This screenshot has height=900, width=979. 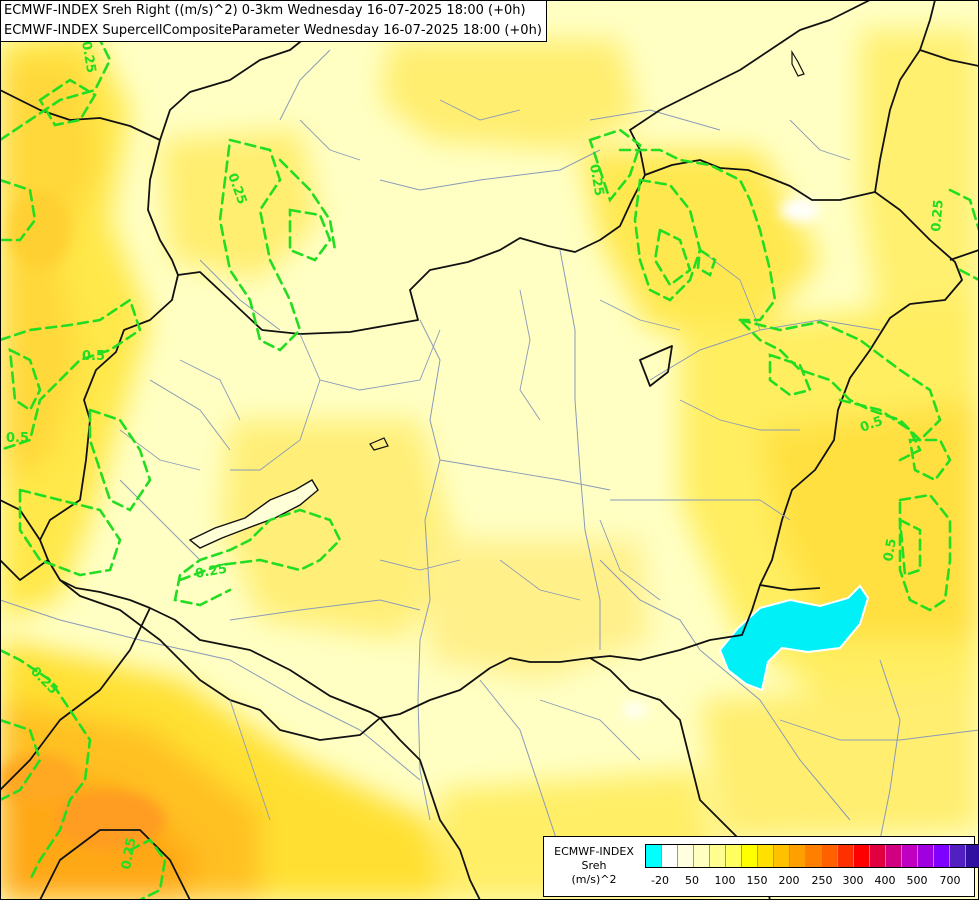 What do you see at coordinates (725, 880) in the screenshot?
I see `legend-label: 100` at bounding box center [725, 880].